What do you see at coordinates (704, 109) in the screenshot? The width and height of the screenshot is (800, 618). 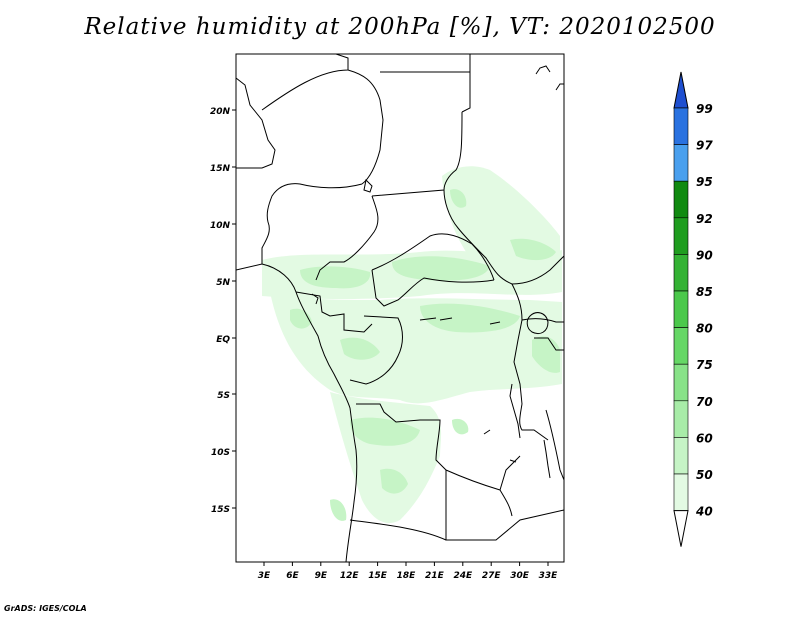 I see `colorbar-label: 99` at bounding box center [704, 109].